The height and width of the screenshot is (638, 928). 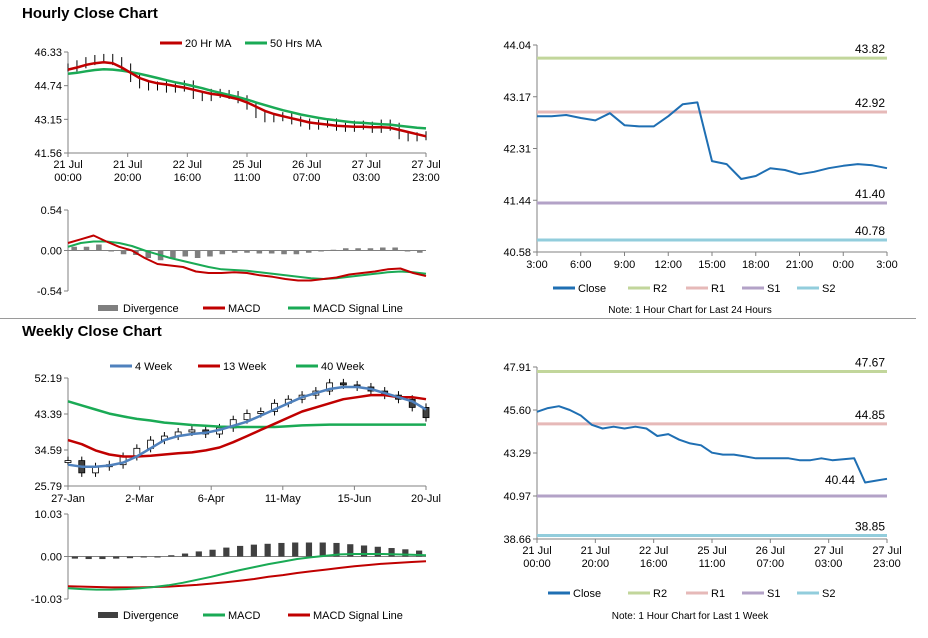 What do you see at coordinates (355, 499) in the screenshot?
I see `weekly-price-xtick-label: 15-Jun` at bounding box center [355, 499].